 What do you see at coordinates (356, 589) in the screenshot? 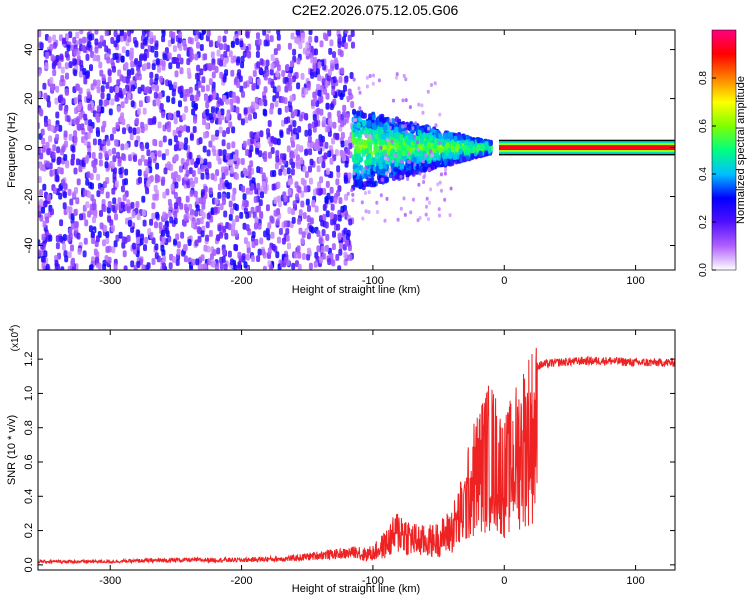
I see `snr-x-label: Height of straight line (km)` at bounding box center [356, 589].